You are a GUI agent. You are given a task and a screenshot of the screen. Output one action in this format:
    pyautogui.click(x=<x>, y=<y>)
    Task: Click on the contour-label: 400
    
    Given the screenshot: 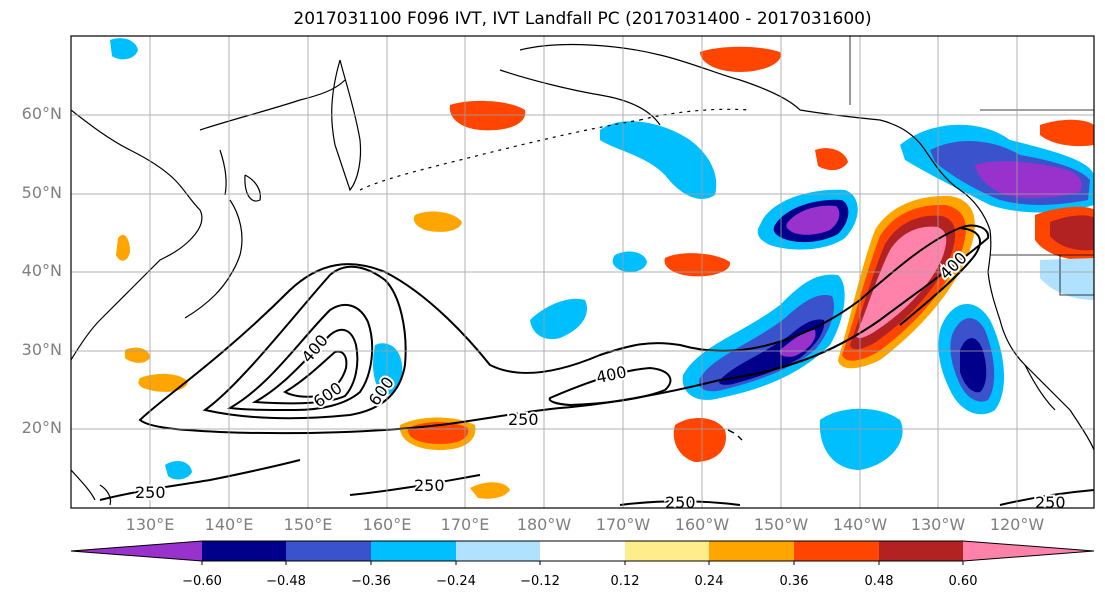 What is the action you would take?
    pyautogui.click(x=315, y=349)
    